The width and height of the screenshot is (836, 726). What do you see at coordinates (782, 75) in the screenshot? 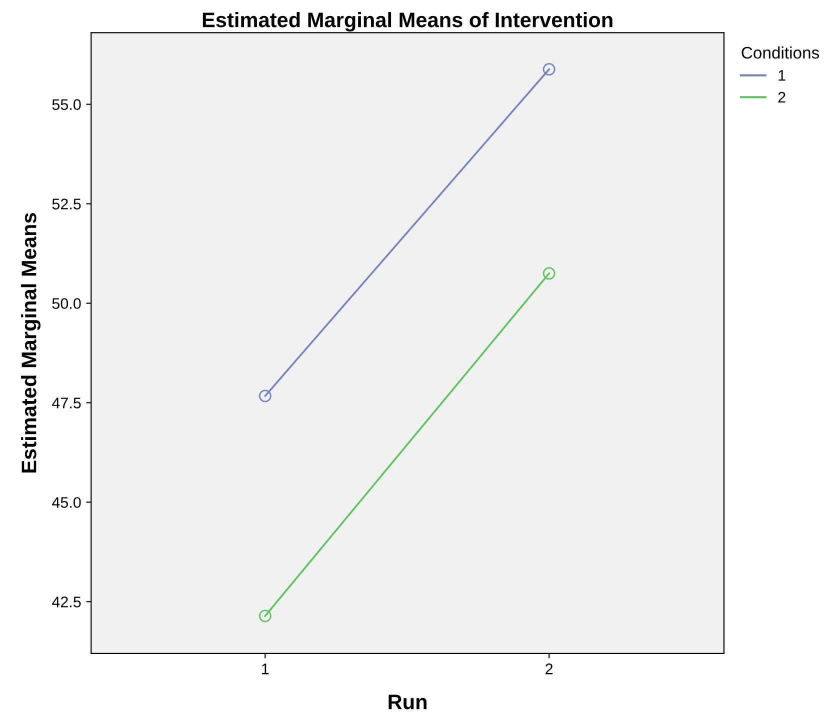
I see `legend-label: 1` at bounding box center [782, 75].